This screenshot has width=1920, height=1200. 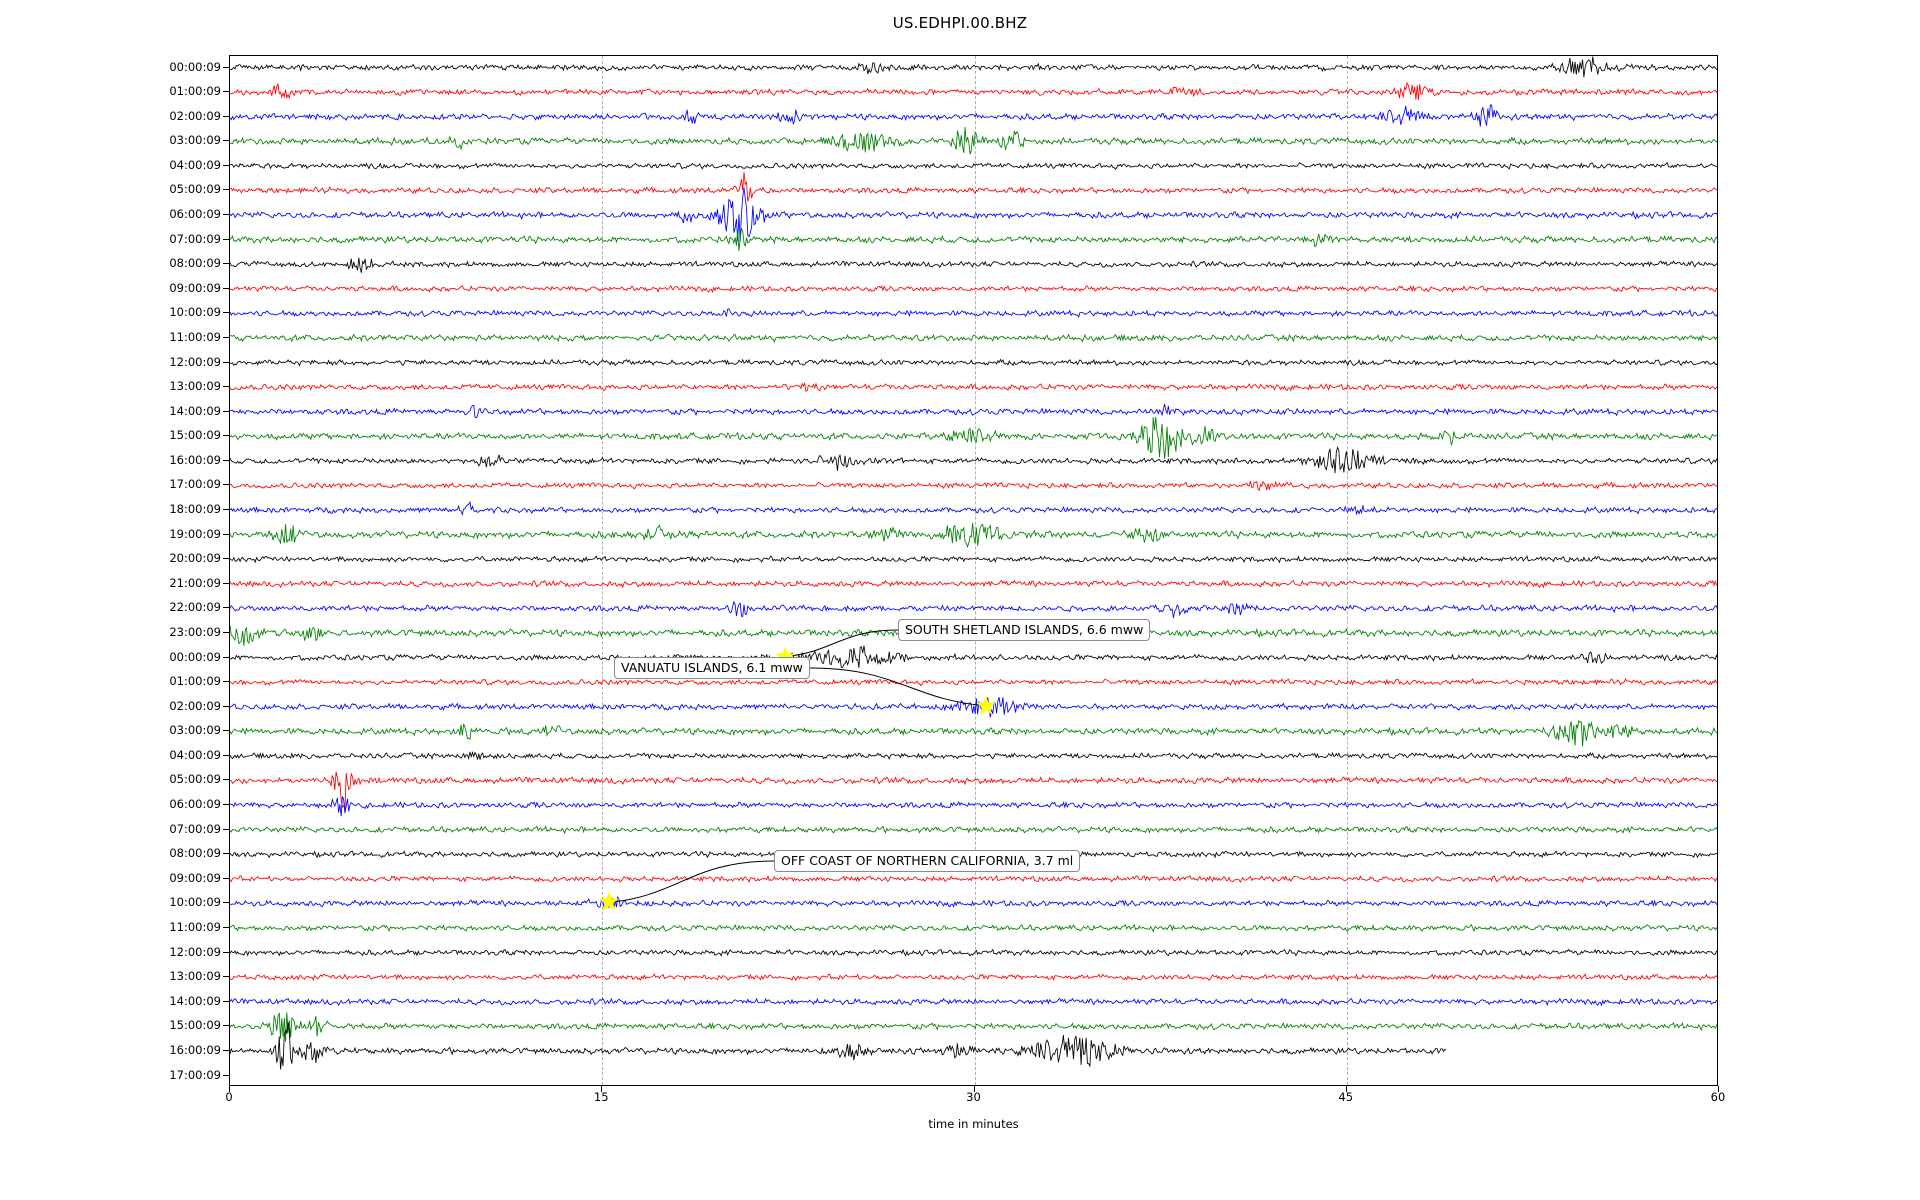 What do you see at coordinates (712, 668) in the screenshot?
I see `event-label-box: VANUATU ISLANDS, 6.1 mww` at bounding box center [712, 668].